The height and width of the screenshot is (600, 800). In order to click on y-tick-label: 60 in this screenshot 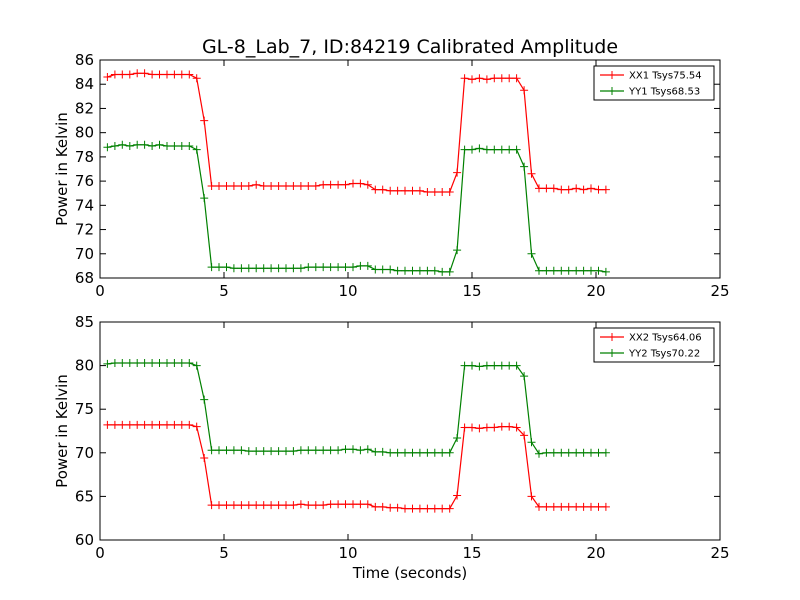, I will do `click(84, 540)`.